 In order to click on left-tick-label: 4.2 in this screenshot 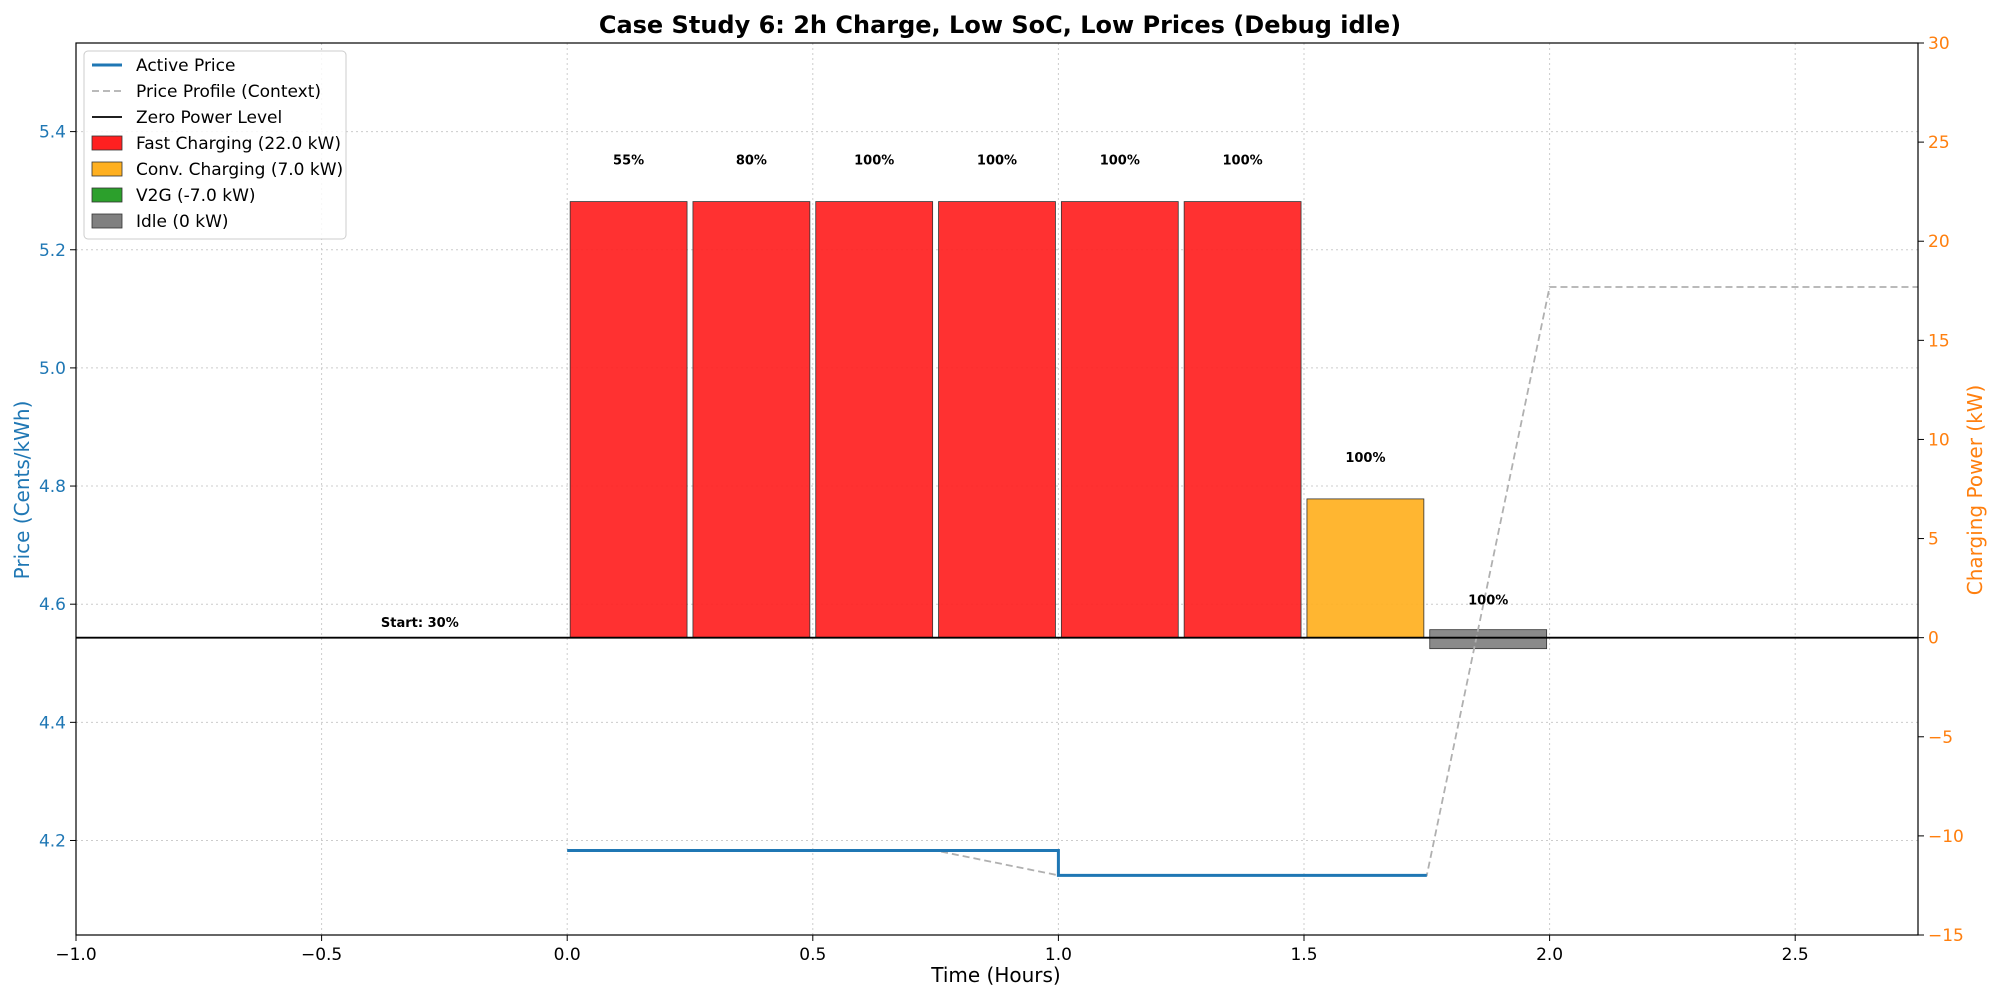, I will do `click(52, 841)`.